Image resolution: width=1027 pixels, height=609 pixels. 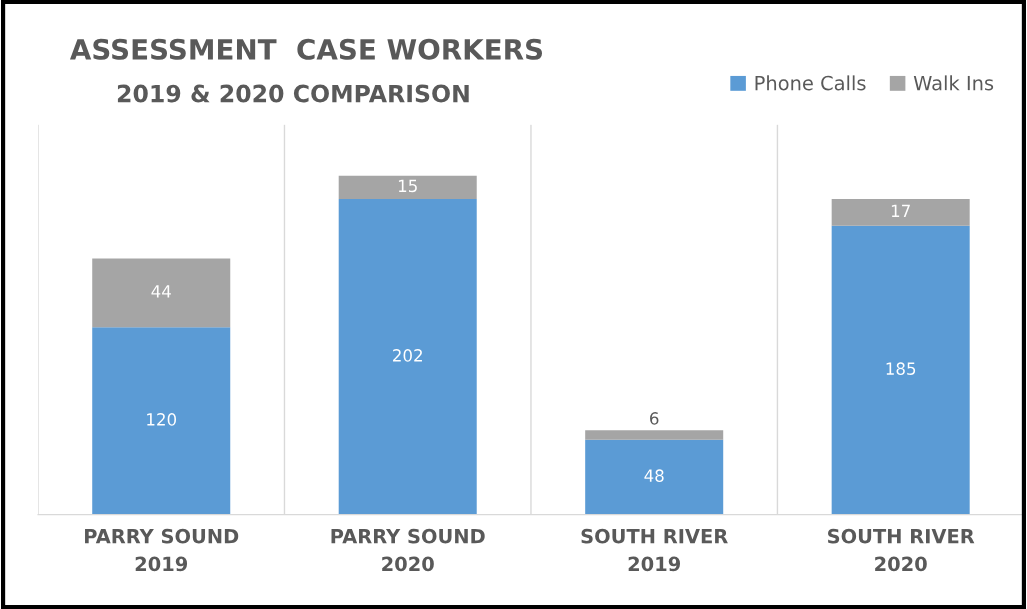 What do you see at coordinates (901, 550) in the screenshot?
I see `x-tick-label: SOUTH RIVER 2020` at bounding box center [901, 550].